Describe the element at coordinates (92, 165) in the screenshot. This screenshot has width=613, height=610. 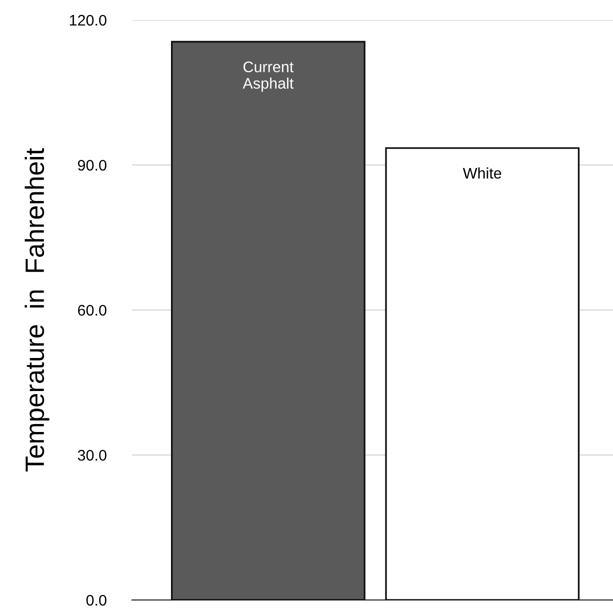
I see `y-tick-label: 90.0` at that location.